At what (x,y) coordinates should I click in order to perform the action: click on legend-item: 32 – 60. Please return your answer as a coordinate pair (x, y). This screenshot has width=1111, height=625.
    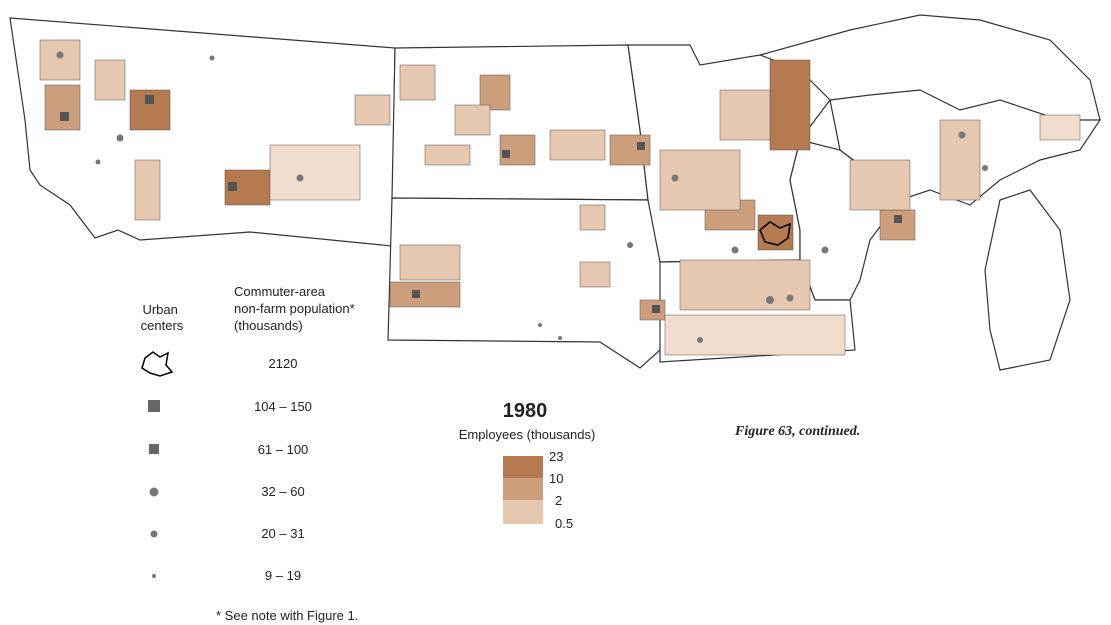
    Looking at the image, I should click on (282, 491).